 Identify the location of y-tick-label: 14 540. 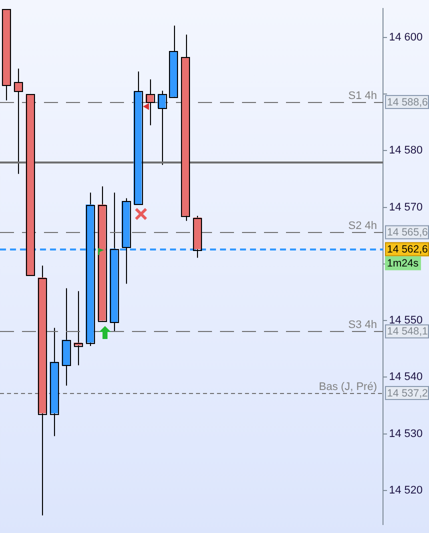
(406, 377).